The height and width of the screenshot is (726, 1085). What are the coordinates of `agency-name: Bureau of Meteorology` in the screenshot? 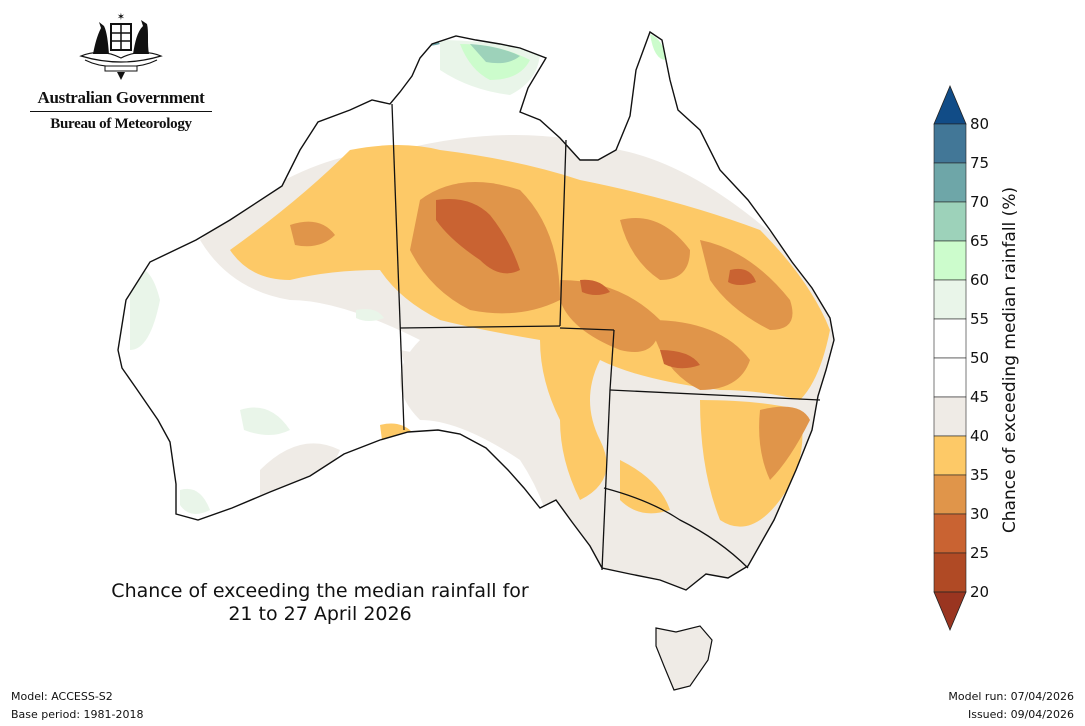 It's located at (121, 124).